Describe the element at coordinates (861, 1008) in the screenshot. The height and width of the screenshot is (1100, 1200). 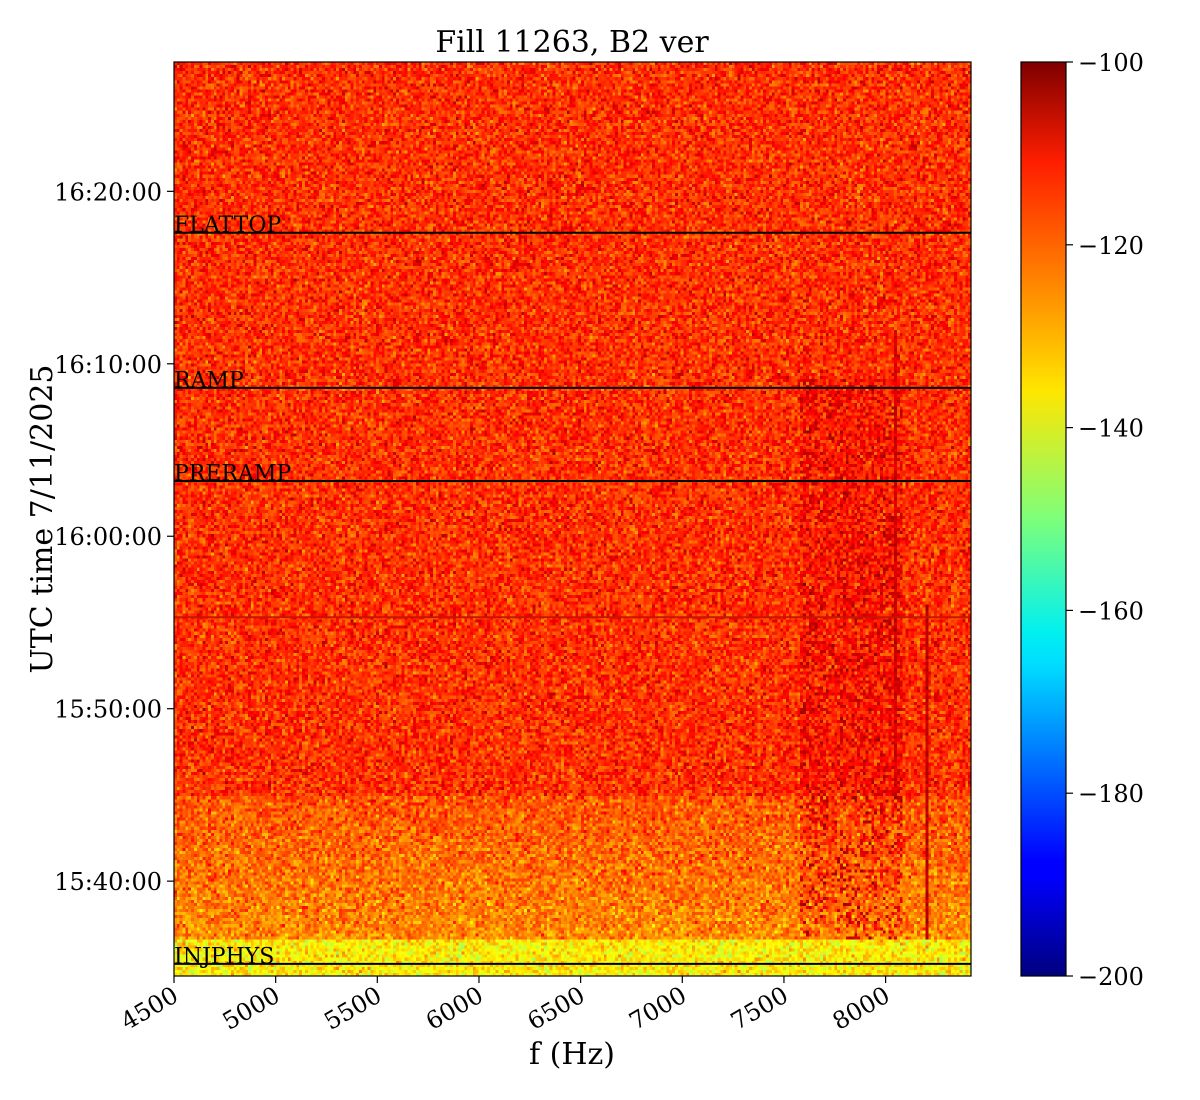
I see `x-tick-label: 8000` at that location.